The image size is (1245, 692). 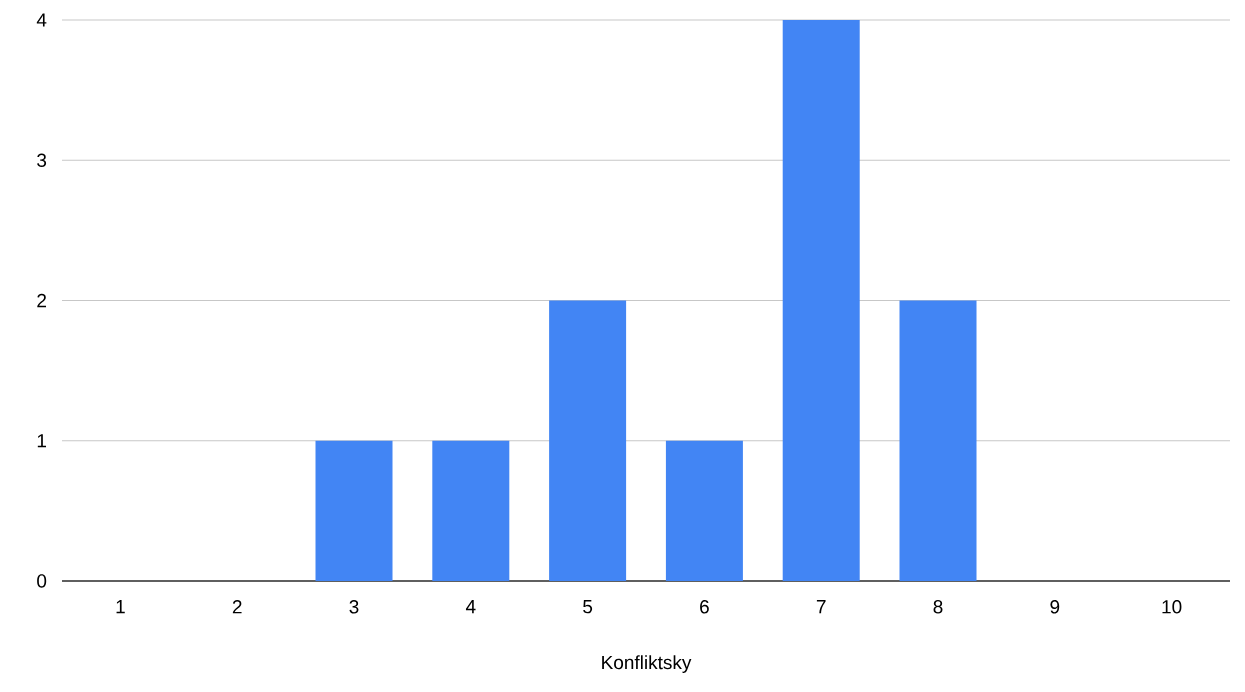 What do you see at coordinates (120, 607) in the screenshot?
I see `x-tick-label: 1` at bounding box center [120, 607].